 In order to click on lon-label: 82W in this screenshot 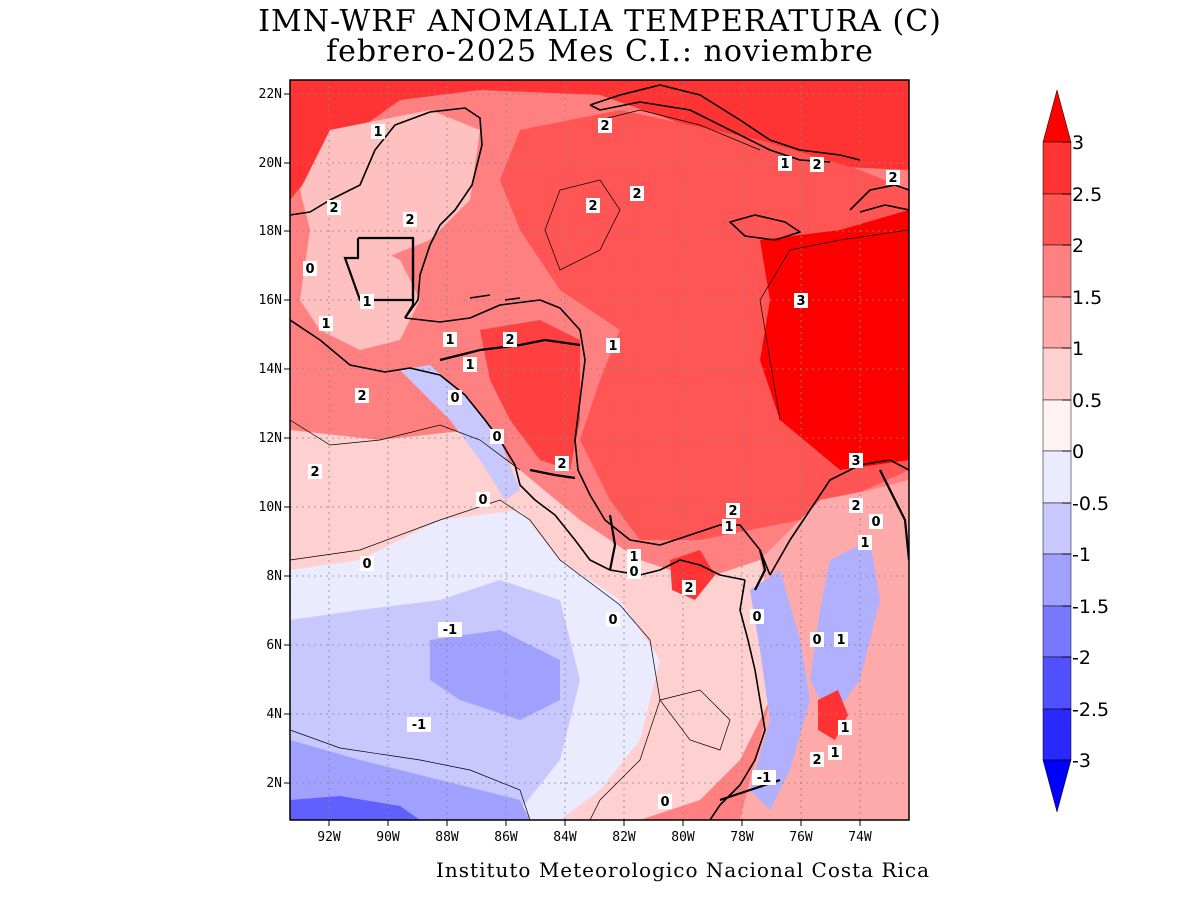, I will do `click(624, 837)`.